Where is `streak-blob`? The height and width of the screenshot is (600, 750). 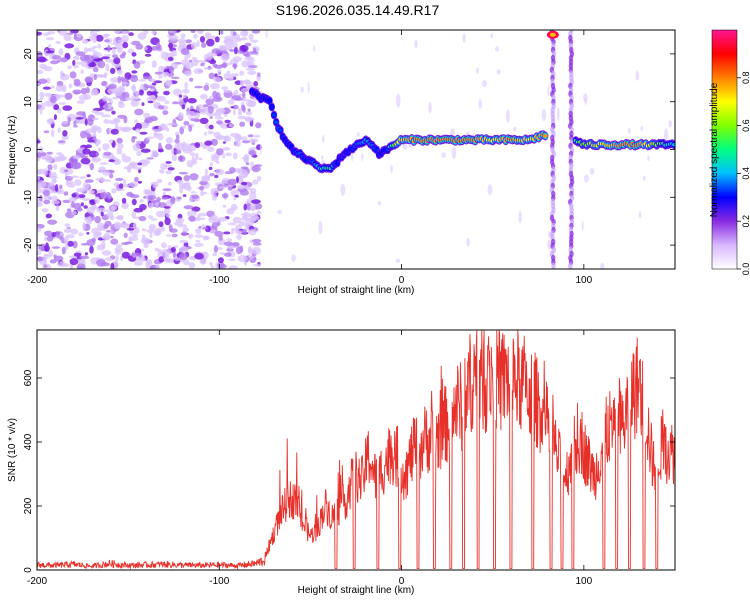 streak-blob is located at coordinates (570, 265).